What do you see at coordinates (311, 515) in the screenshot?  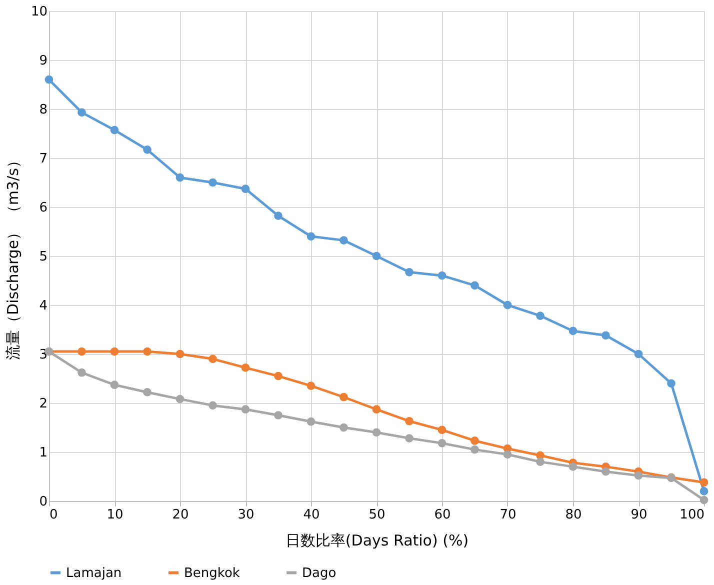 I see `x-tick-label: 40` at bounding box center [311, 515].